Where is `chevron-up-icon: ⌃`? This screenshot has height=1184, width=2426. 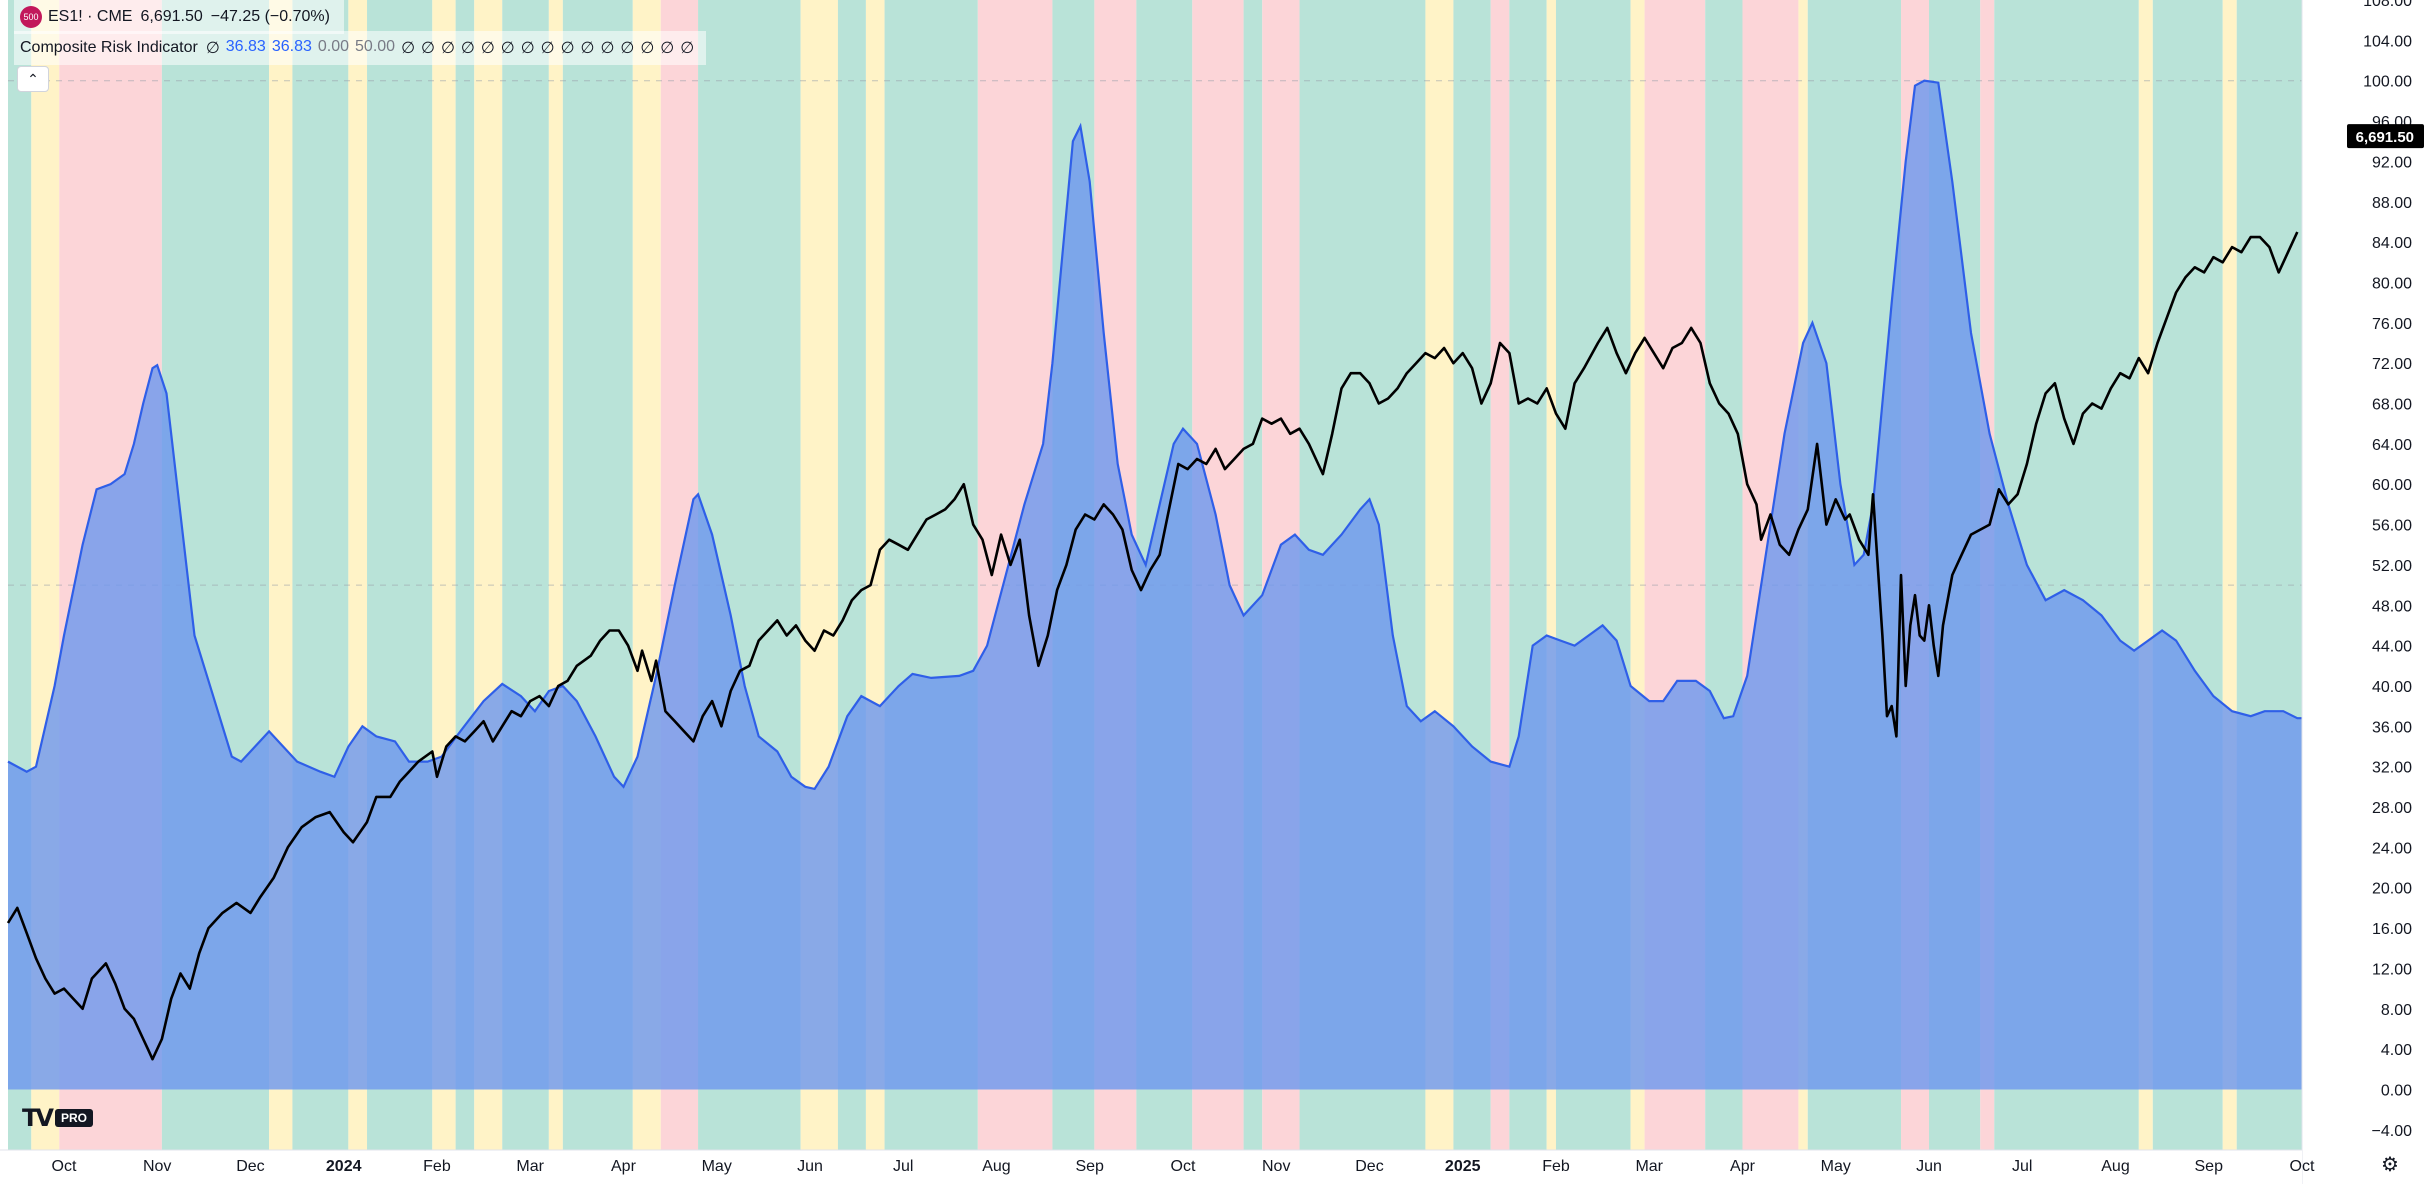
chevron-up-icon: ⌃ is located at coordinates (33, 78).